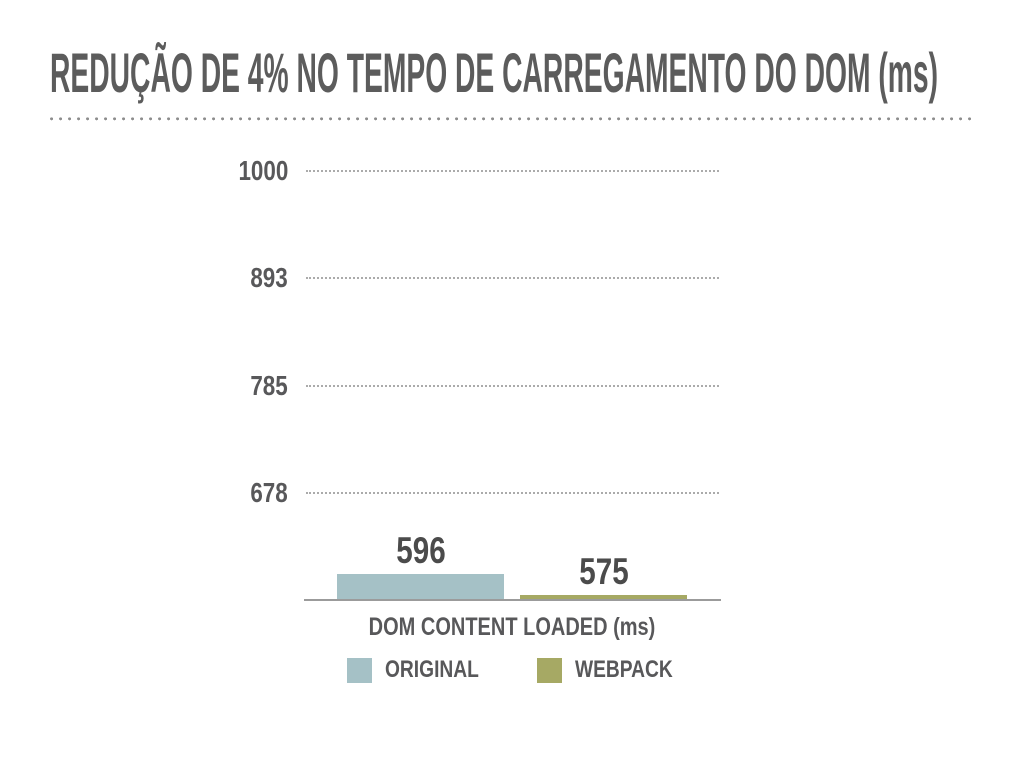 Image resolution: width=1024 pixels, height=768 pixels. Describe the element at coordinates (420, 550) in the screenshot. I see `bar-value-label-original: 596` at that location.